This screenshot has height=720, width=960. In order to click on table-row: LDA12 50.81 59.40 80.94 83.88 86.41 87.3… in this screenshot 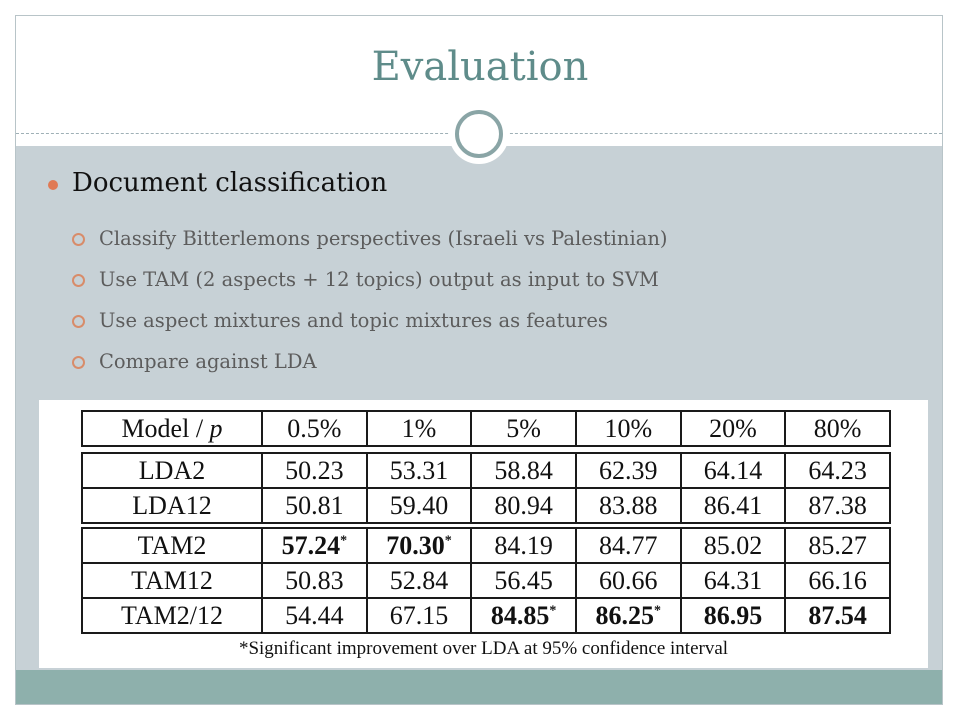, I will do `click(486, 505)`.